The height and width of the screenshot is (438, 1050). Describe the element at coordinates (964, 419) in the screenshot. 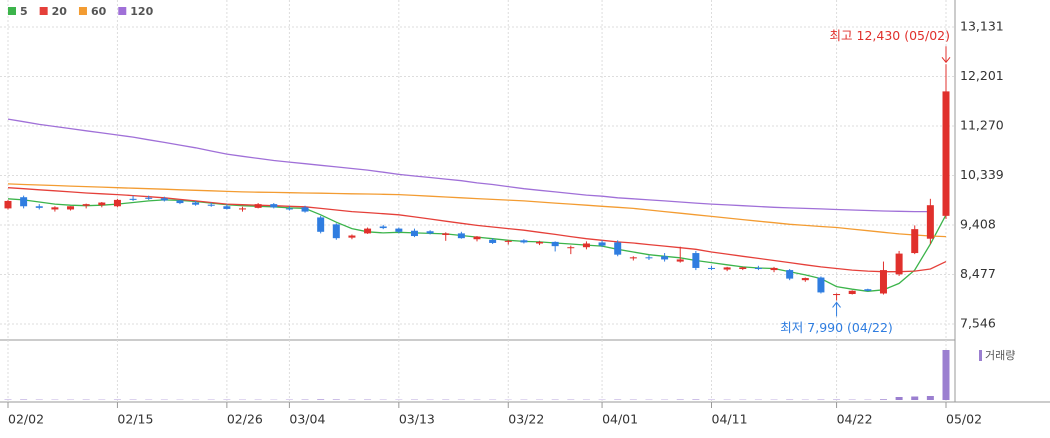

I see `x-tick-label: 05/02` at that location.